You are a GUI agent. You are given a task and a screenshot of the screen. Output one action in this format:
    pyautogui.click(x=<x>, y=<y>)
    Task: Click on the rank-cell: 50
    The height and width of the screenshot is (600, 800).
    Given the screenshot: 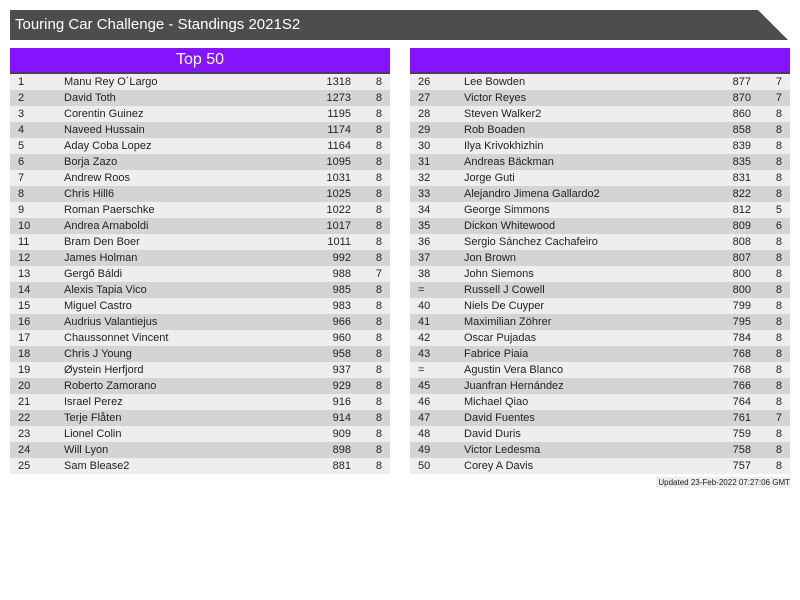 What is the action you would take?
    pyautogui.click(x=424, y=466)
    